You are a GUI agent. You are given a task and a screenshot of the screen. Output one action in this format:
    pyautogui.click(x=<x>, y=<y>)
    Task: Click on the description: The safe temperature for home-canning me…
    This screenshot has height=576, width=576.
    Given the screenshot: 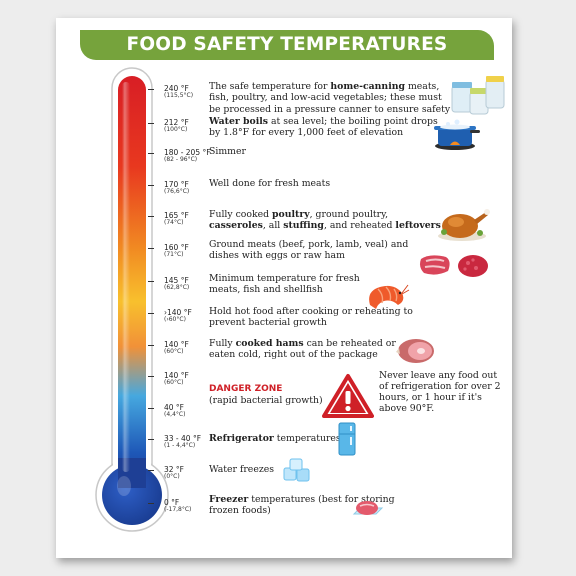 What is the action you would take?
    pyautogui.click(x=331, y=98)
    